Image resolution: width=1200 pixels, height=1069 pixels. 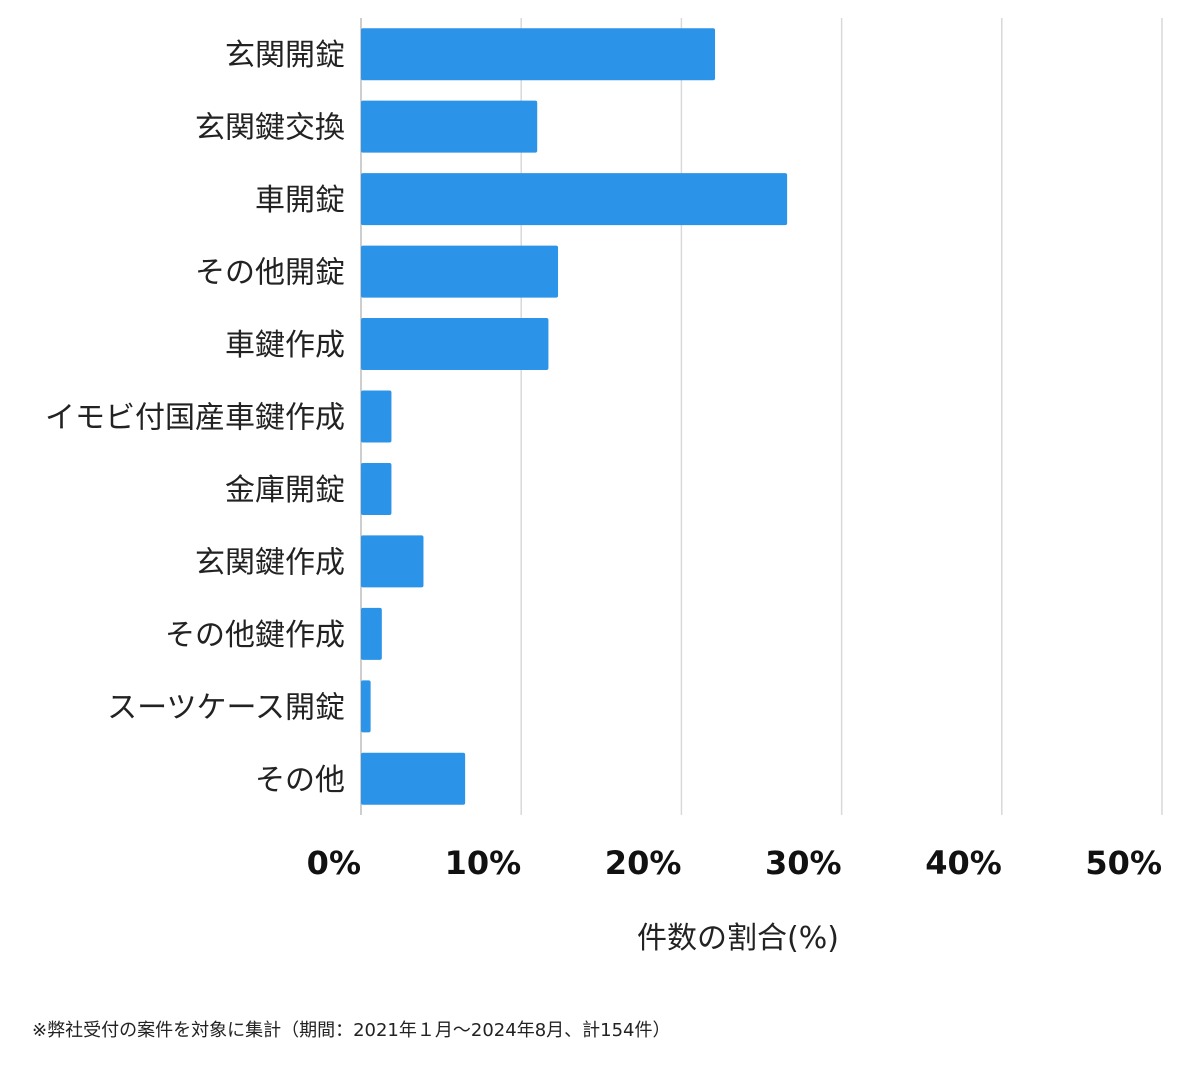 I want to click on category-label: その他開錠, so click(x=270, y=273).